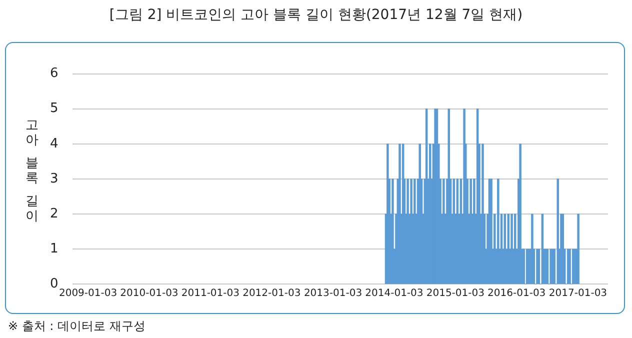 This screenshot has width=632, height=338. Describe the element at coordinates (54, 144) in the screenshot. I see `y-tick-label: 4` at that location.